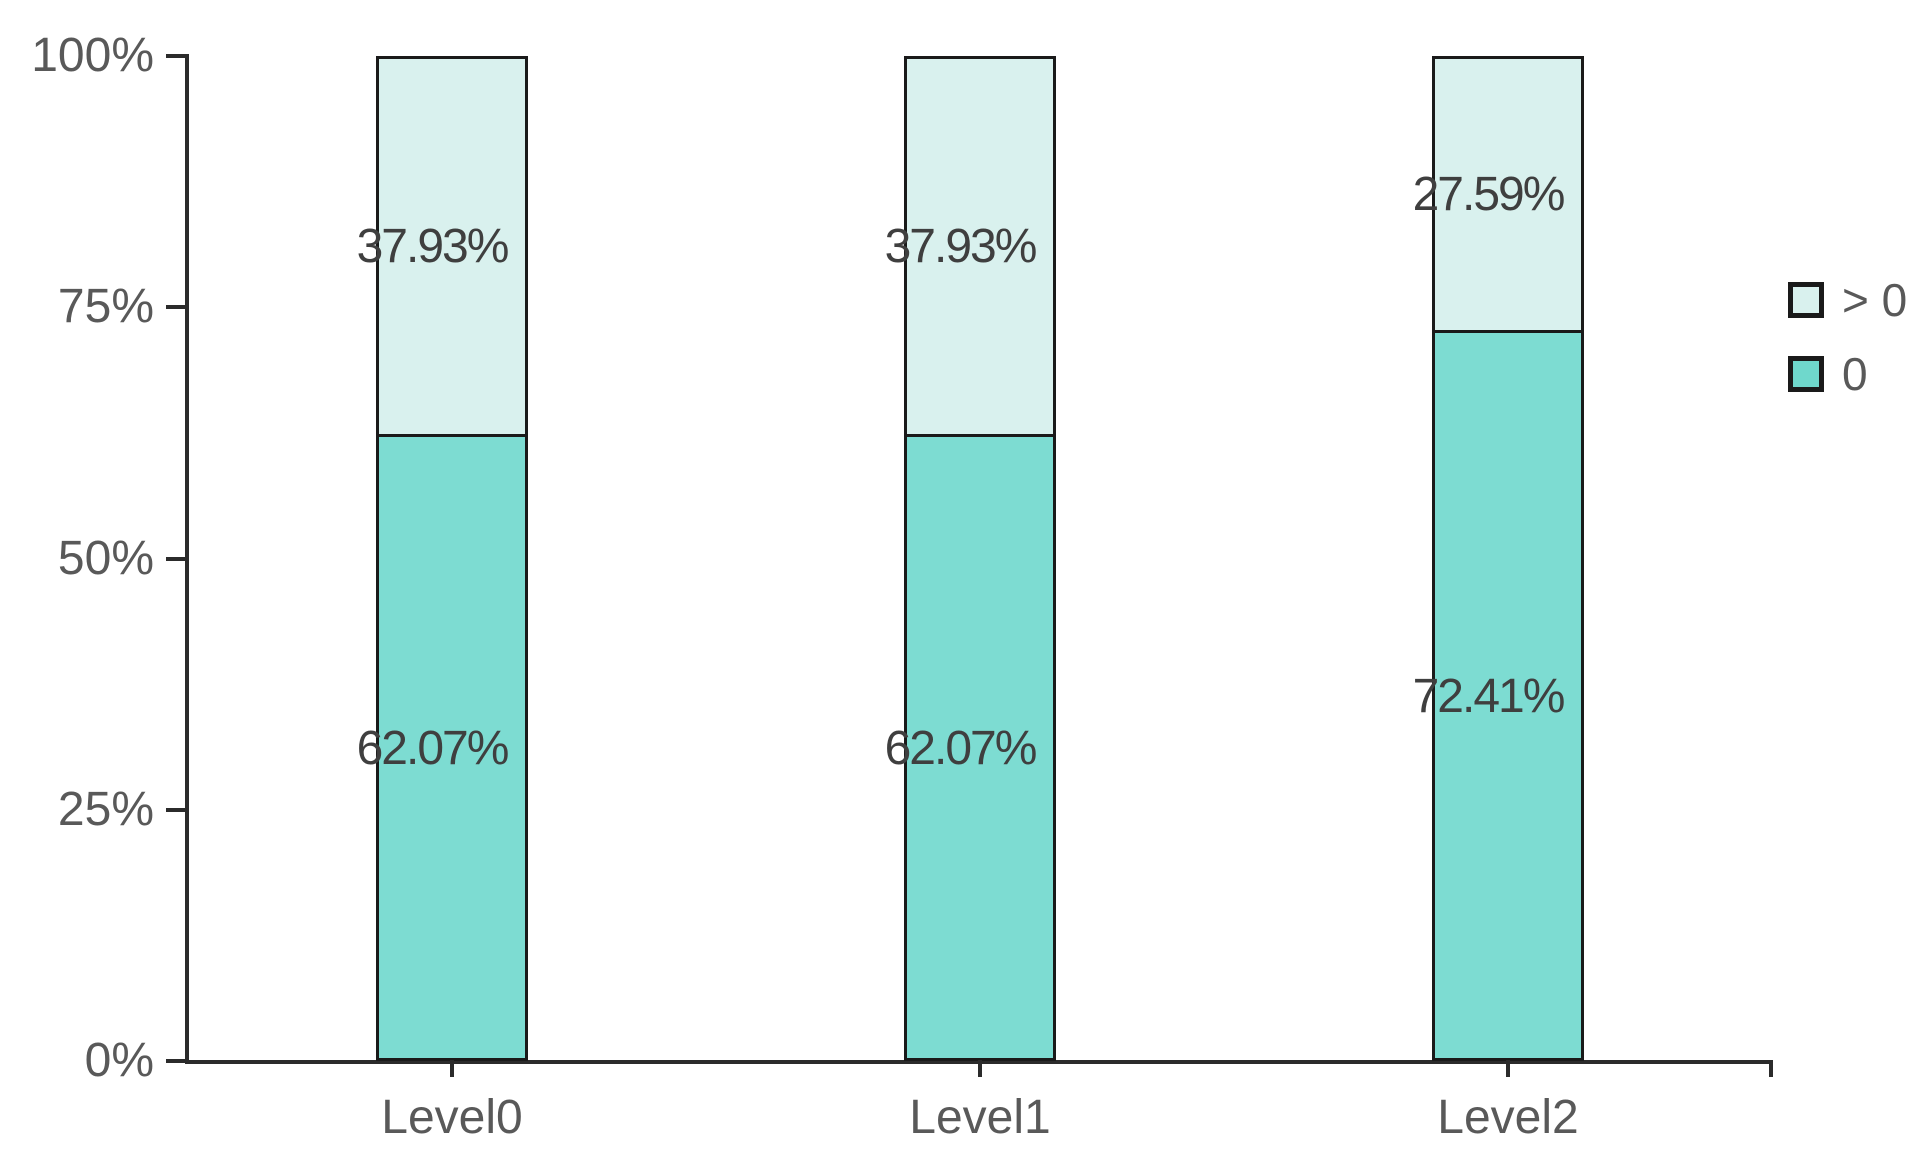  What do you see at coordinates (1771, 1068) in the screenshot?
I see `x-axis-end-tick` at bounding box center [1771, 1068].